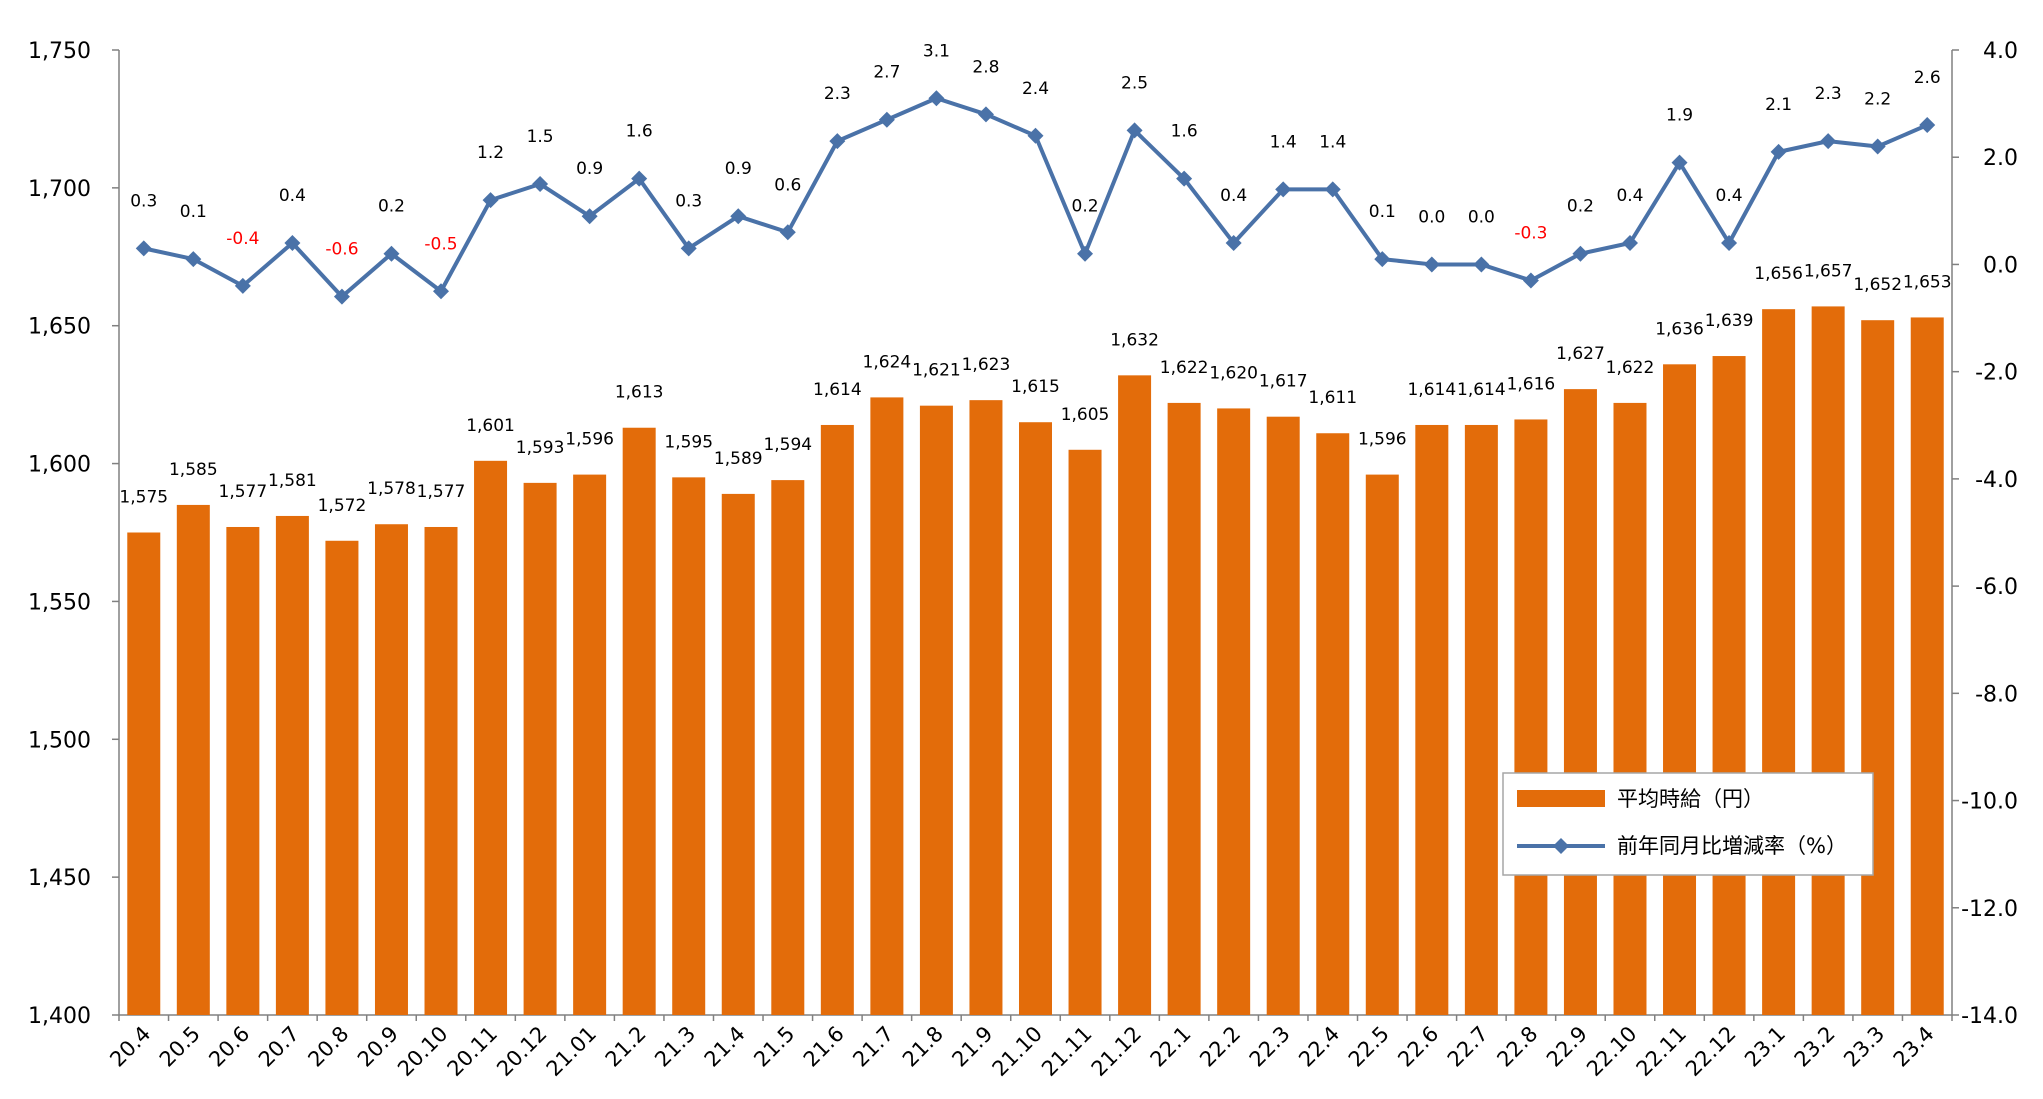 This screenshot has height=1099, width=2043. I want to click on x-tick-label: 22.11, so click(1661, 1051).